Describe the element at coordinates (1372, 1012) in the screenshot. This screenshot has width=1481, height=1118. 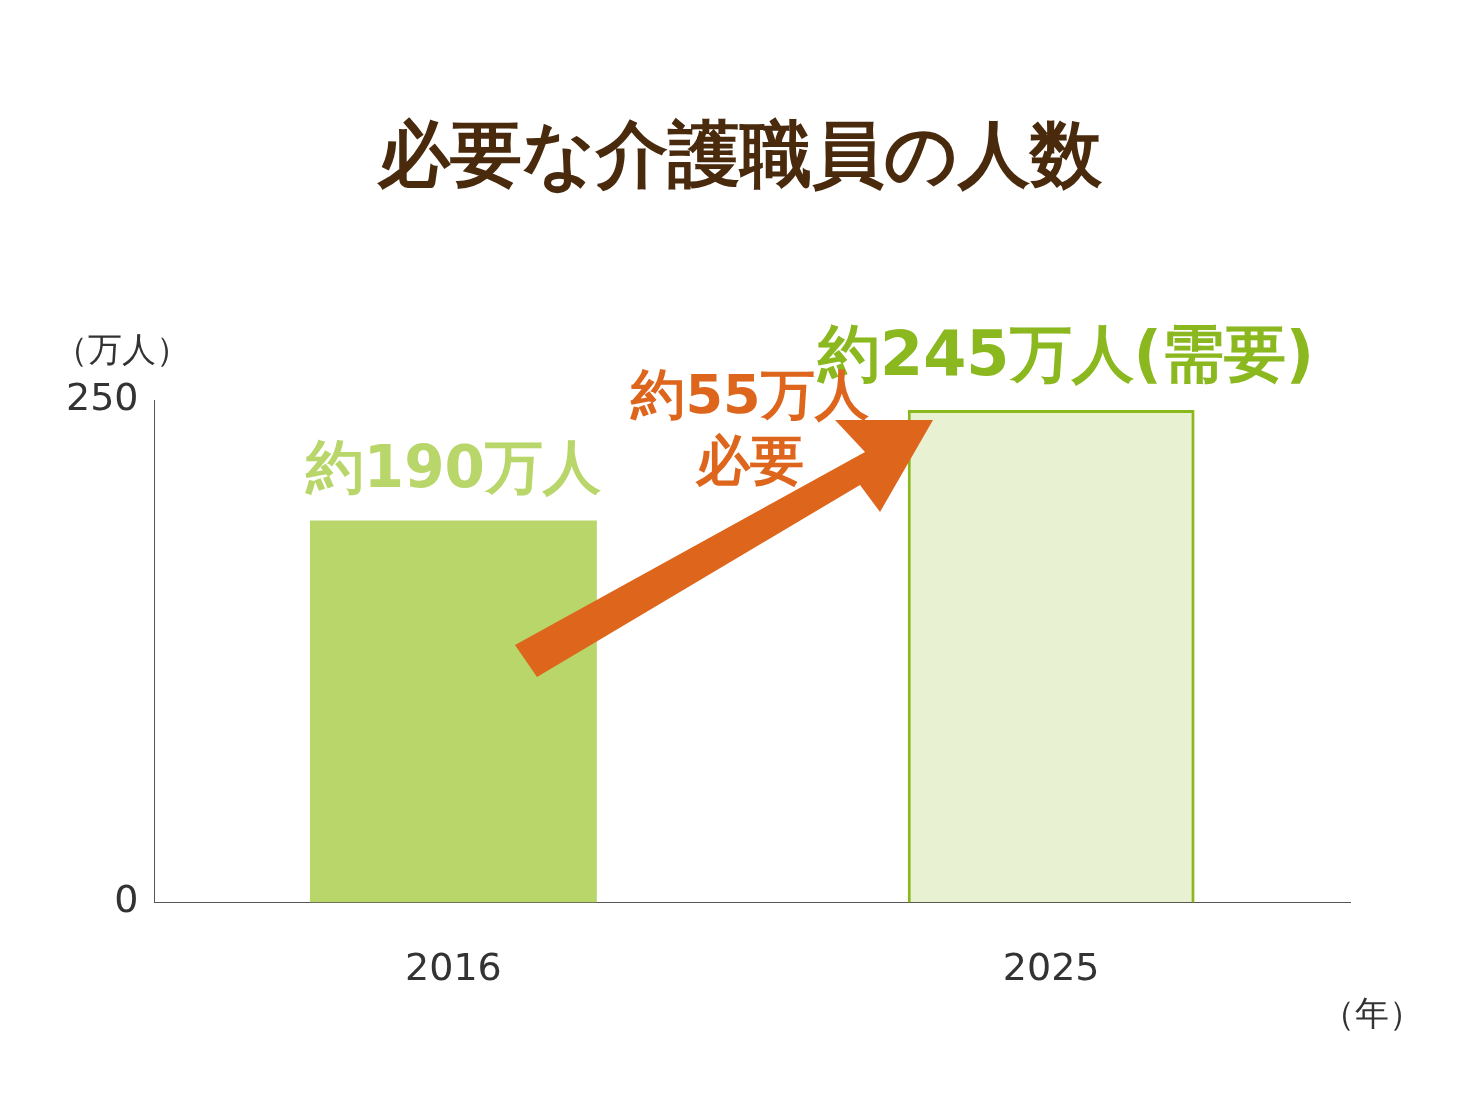
I see `x-axis-title: （年）` at that location.